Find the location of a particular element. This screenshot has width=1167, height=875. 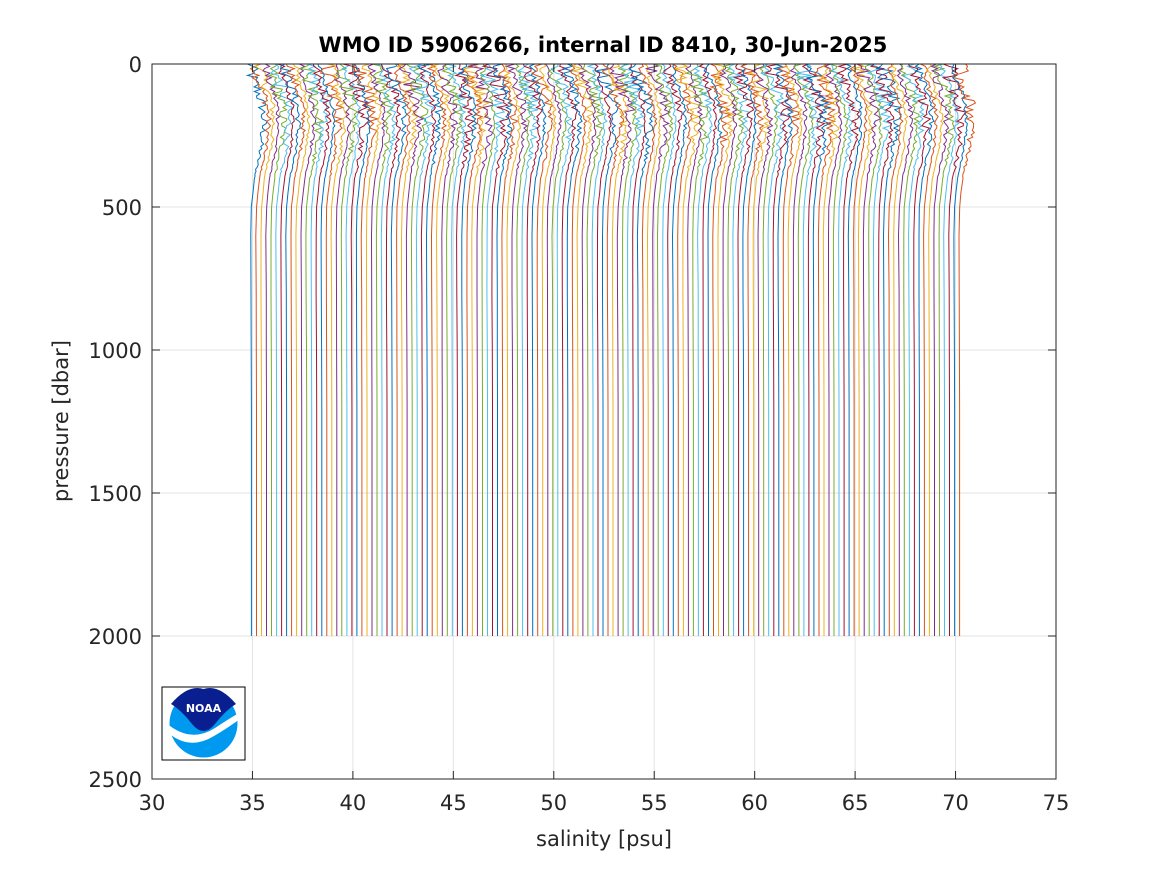

x-tick-label: 45 is located at coordinates (453, 803).